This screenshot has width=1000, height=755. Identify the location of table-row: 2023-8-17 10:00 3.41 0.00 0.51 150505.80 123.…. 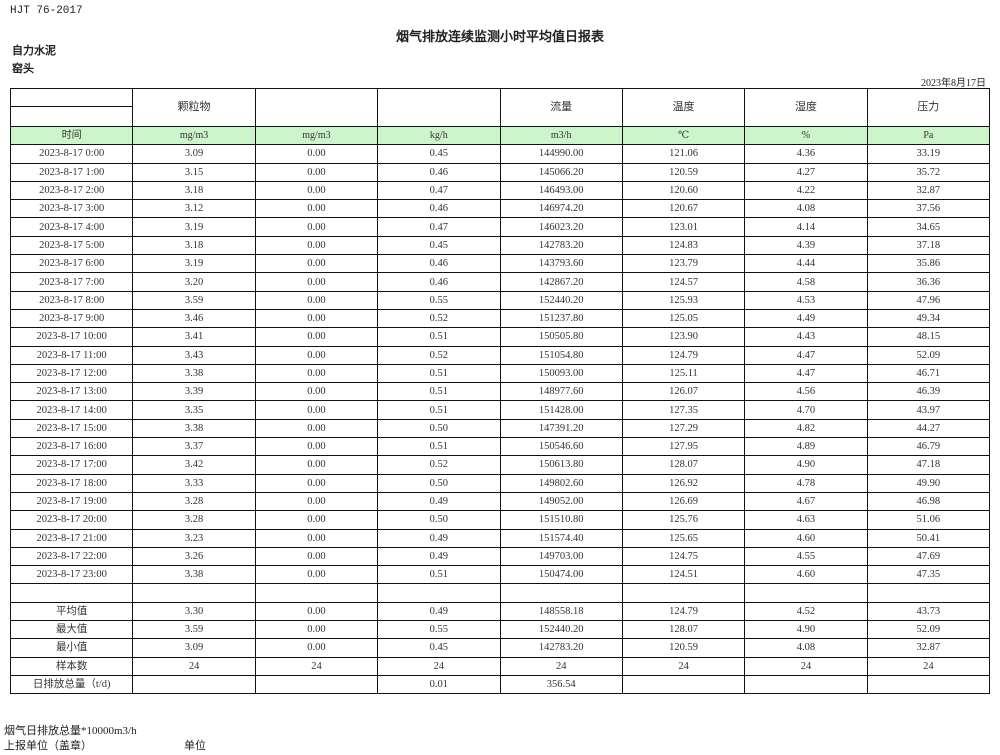
(500, 337).